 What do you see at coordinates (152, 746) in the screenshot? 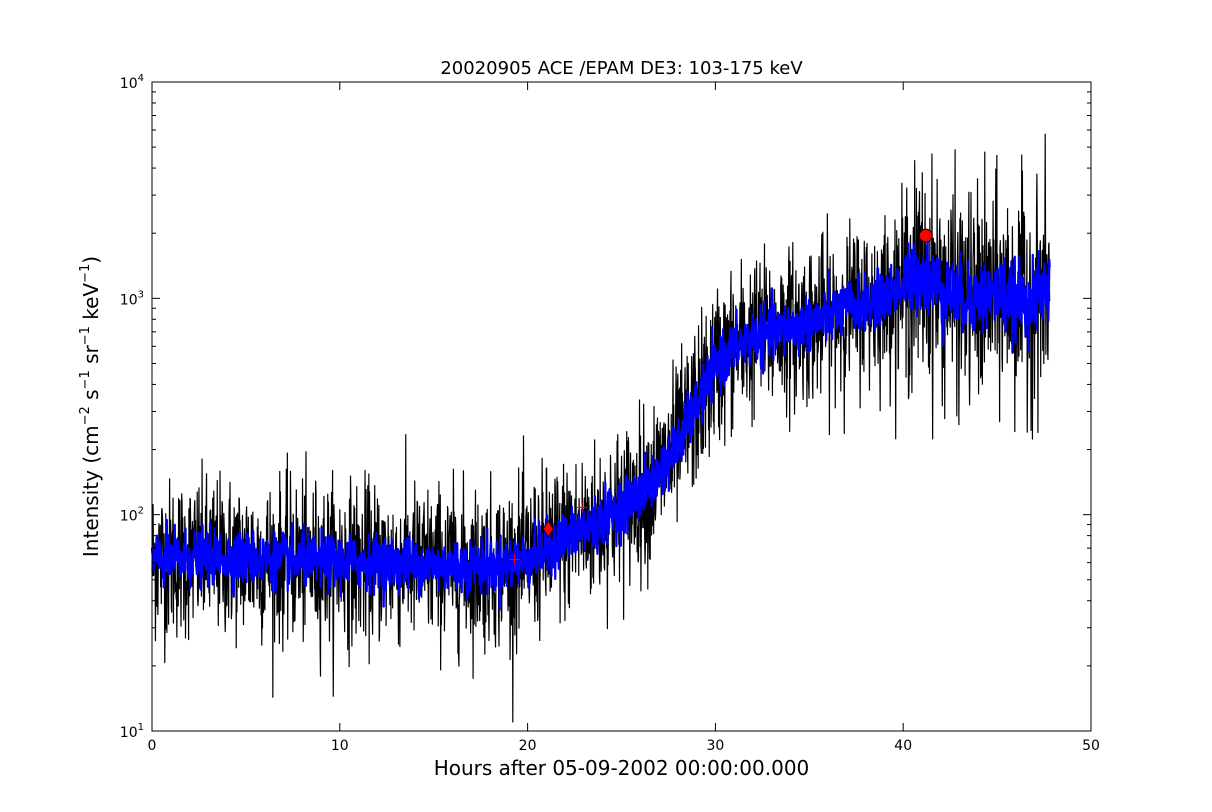
I see `x-tick-label: 0` at bounding box center [152, 746].